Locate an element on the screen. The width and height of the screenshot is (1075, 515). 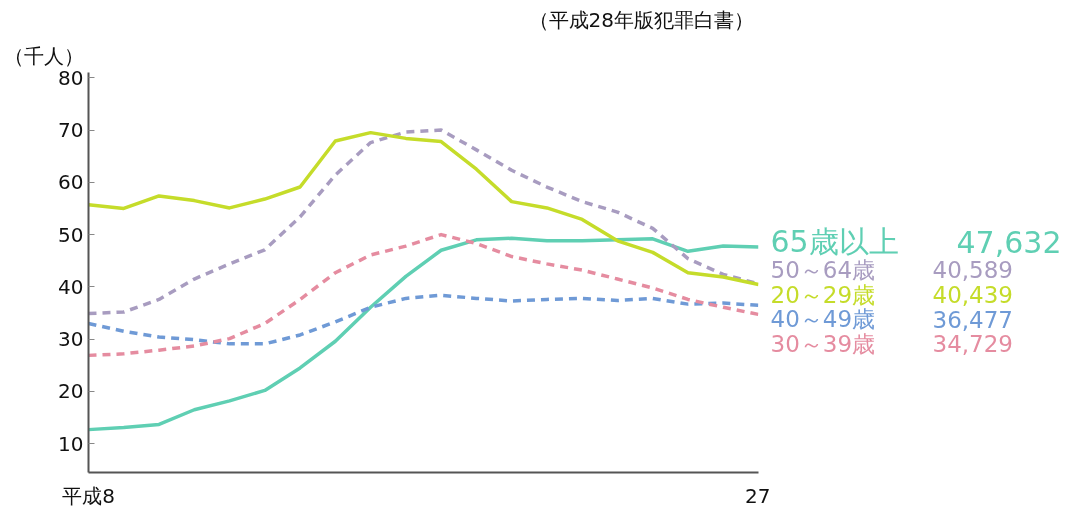
y-tick-label: 40 is located at coordinates (71, 286).